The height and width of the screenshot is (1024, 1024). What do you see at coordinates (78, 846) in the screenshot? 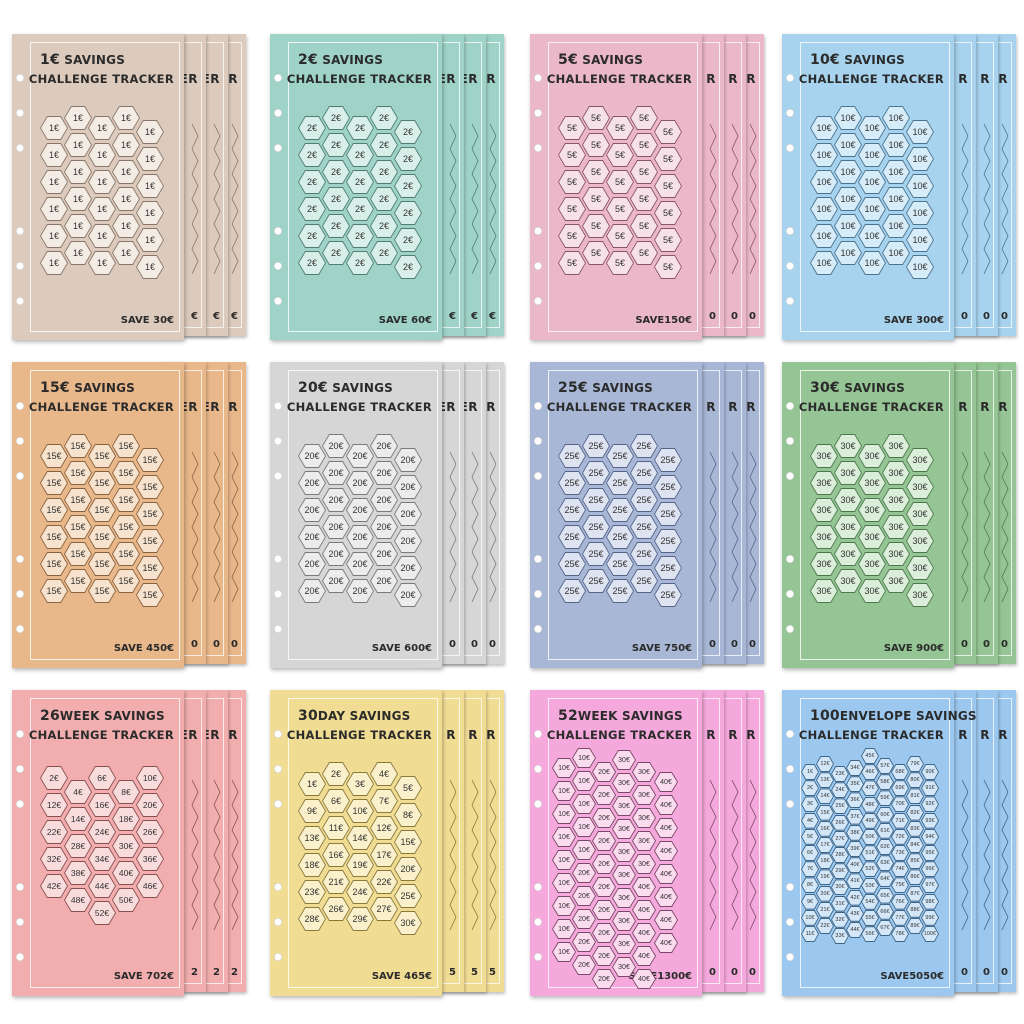
I see `hex-cell: 28€` at bounding box center [78, 846].